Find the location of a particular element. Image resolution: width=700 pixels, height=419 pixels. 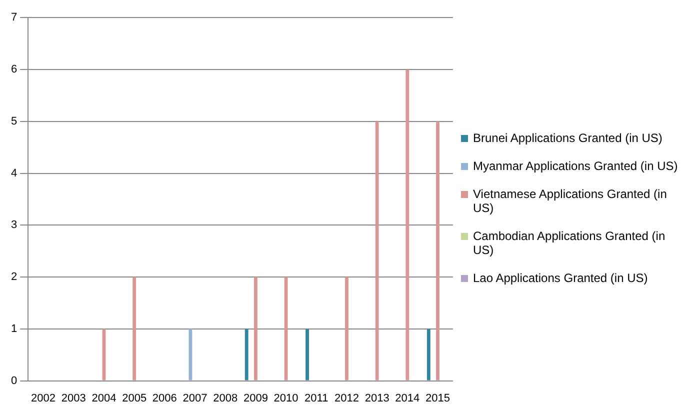

x-tick-label: 2005 is located at coordinates (134, 398).